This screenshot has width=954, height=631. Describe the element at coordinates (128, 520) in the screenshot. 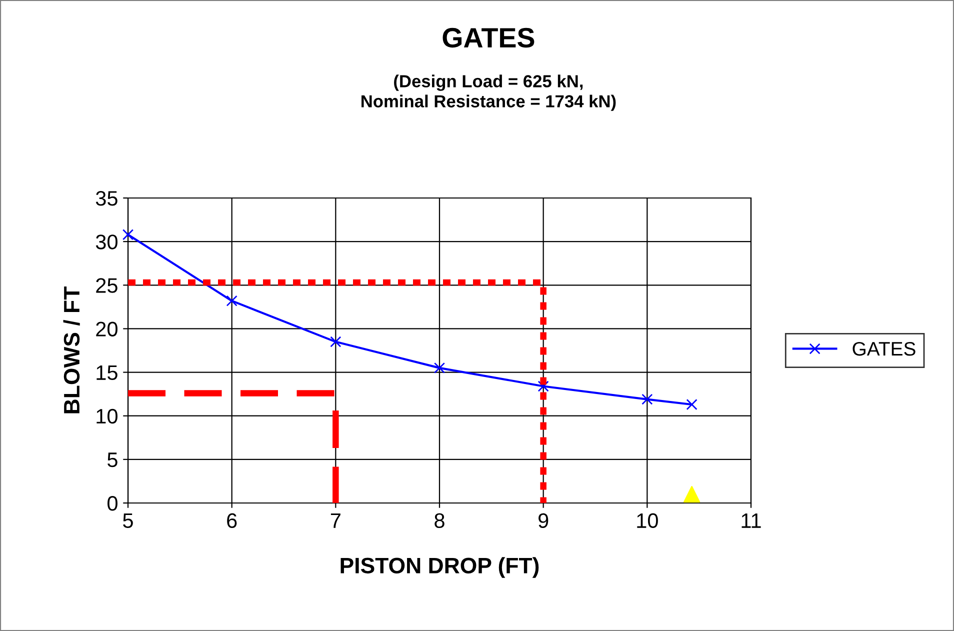

I see `x-tick-label: 5` at that location.